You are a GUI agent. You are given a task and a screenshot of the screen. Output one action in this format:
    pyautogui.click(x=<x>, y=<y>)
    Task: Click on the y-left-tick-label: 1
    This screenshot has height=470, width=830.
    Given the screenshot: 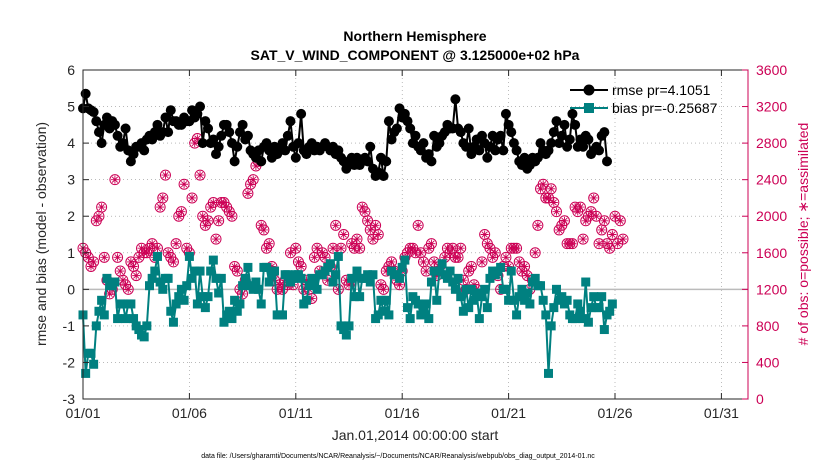 What is the action you would take?
    pyautogui.click(x=71, y=253)
    